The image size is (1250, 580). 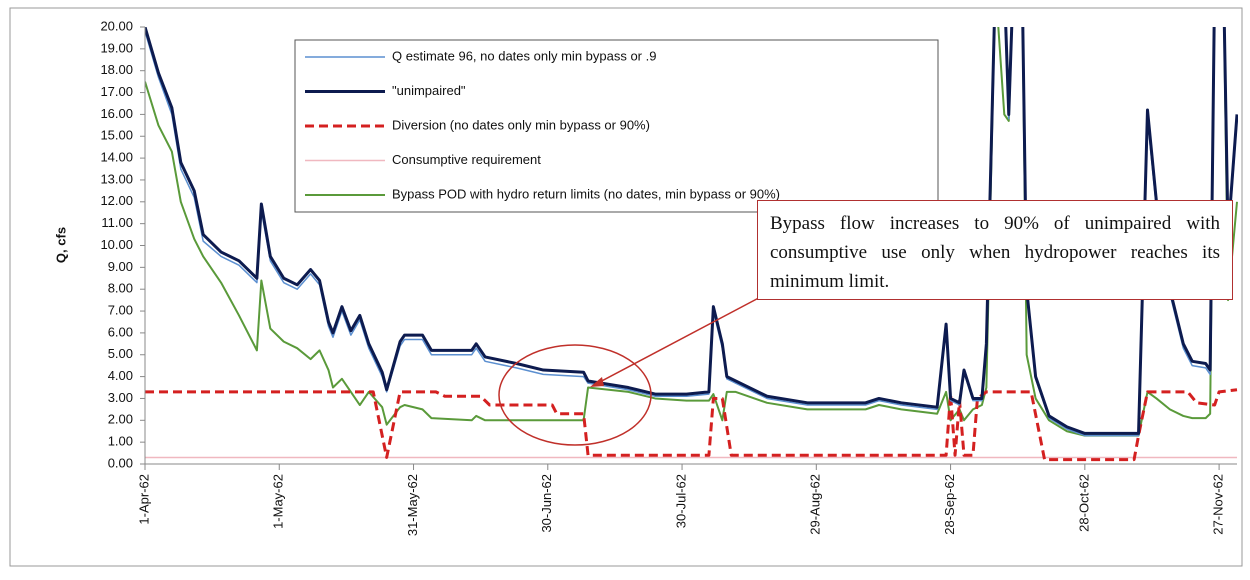 What do you see at coordinates (546, 503) in the screenshot?
I see `x-tick-label: 30-Jun-62` at bounding box center [546, 503].